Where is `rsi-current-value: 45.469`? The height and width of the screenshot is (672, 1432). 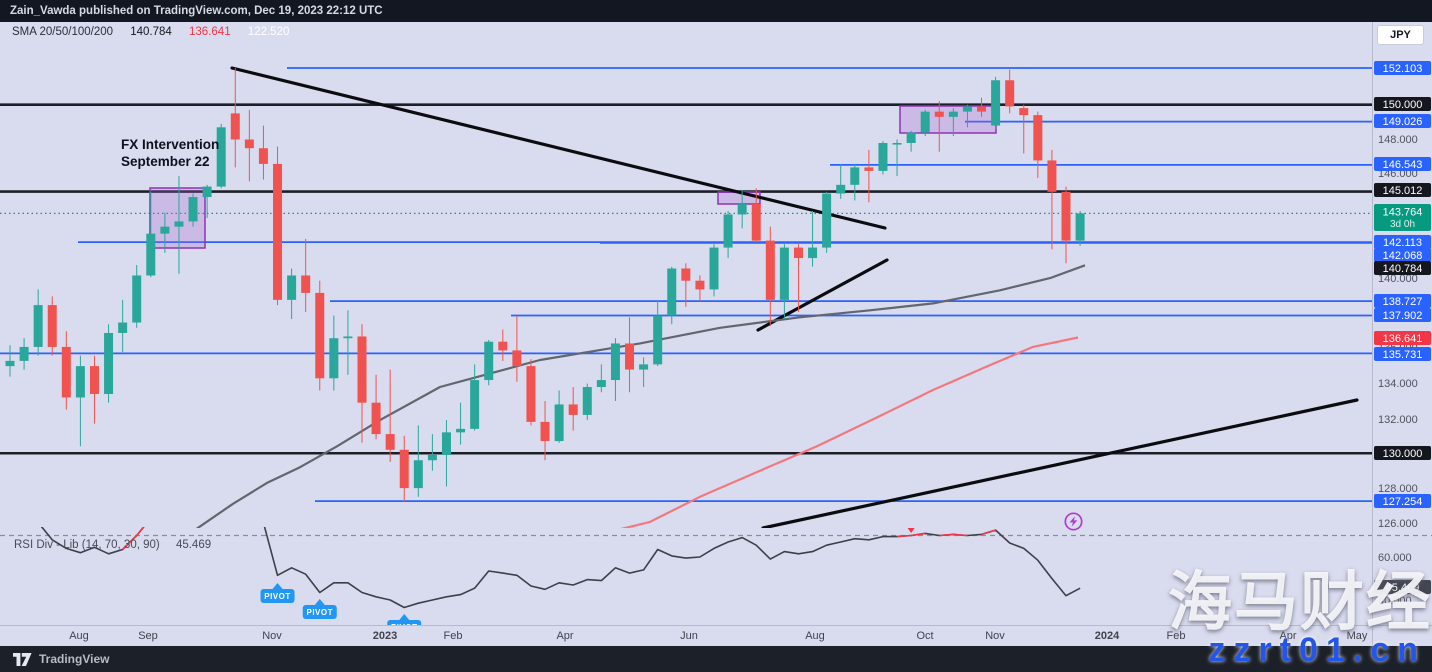 rsi-current-value: 45.469 is located at coordinates (193, 545).